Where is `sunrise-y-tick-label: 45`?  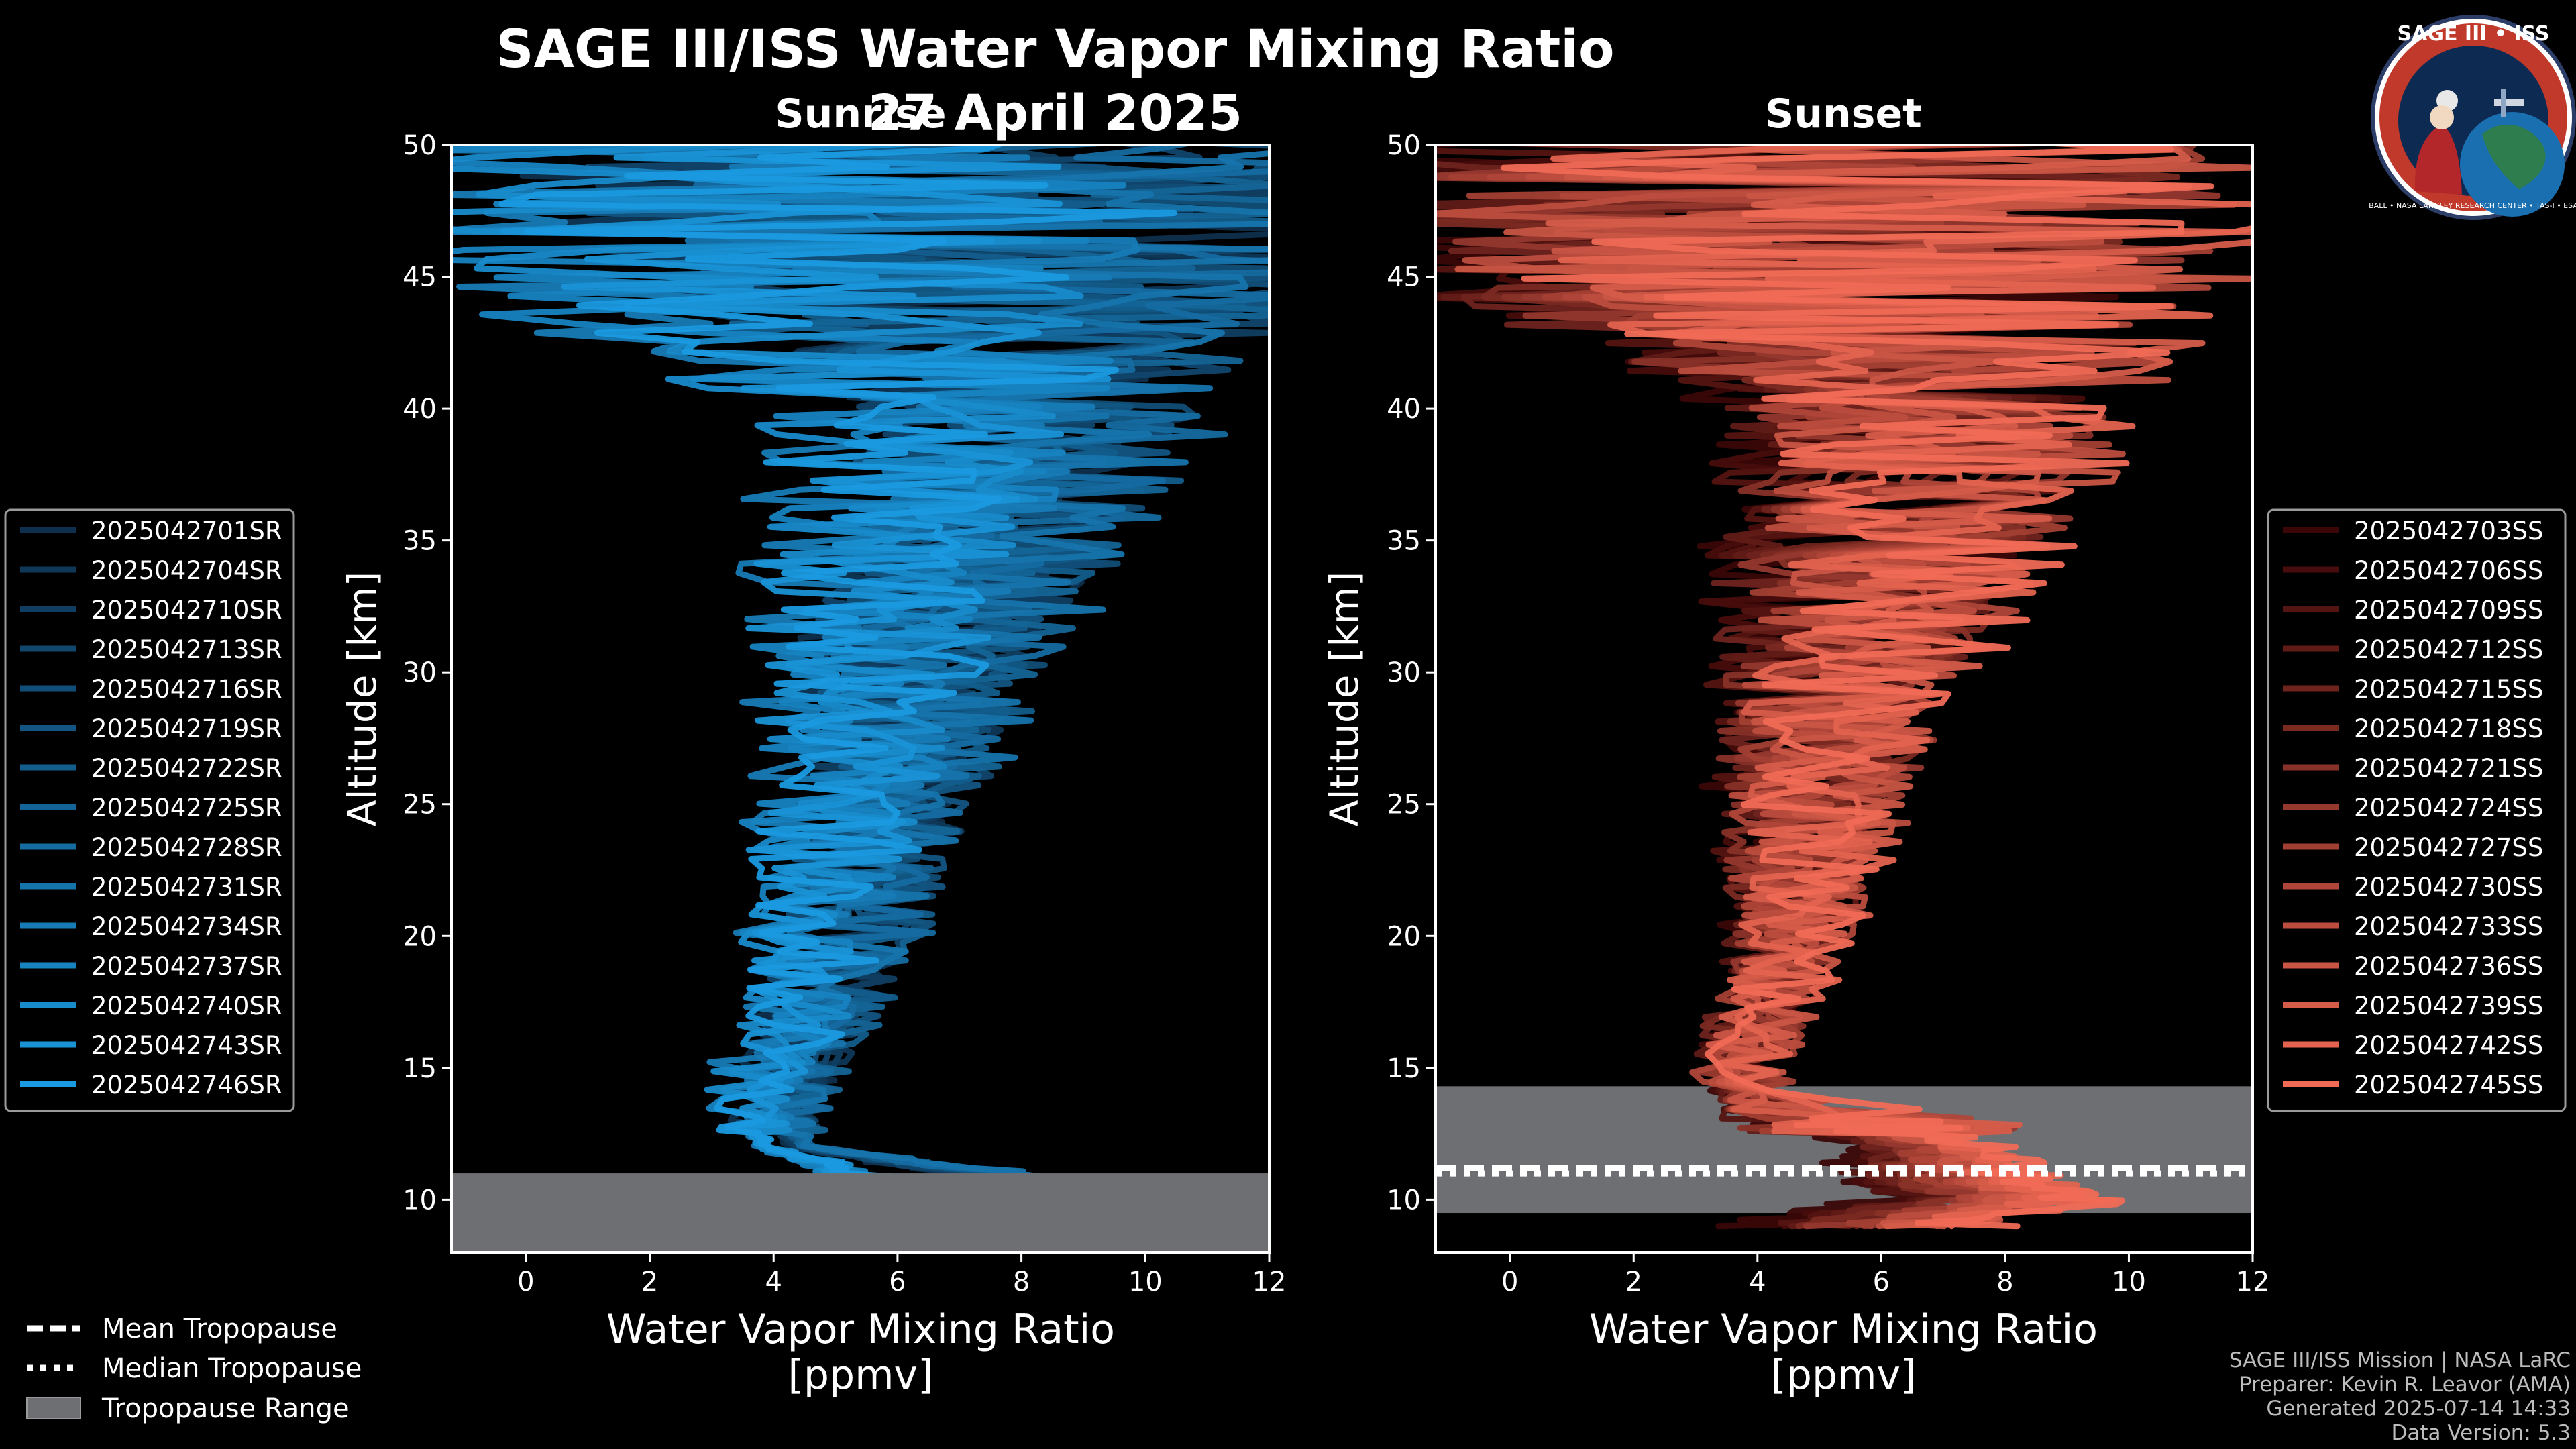 sunrise-y-tick-label: 45 is located at coordinates (419, 277).